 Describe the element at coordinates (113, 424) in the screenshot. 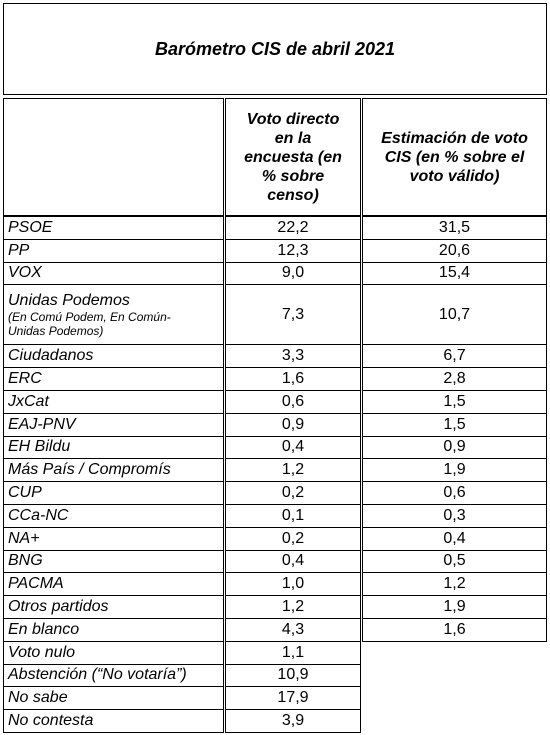

I see `party-cell: EAJ-PNV` at that location.